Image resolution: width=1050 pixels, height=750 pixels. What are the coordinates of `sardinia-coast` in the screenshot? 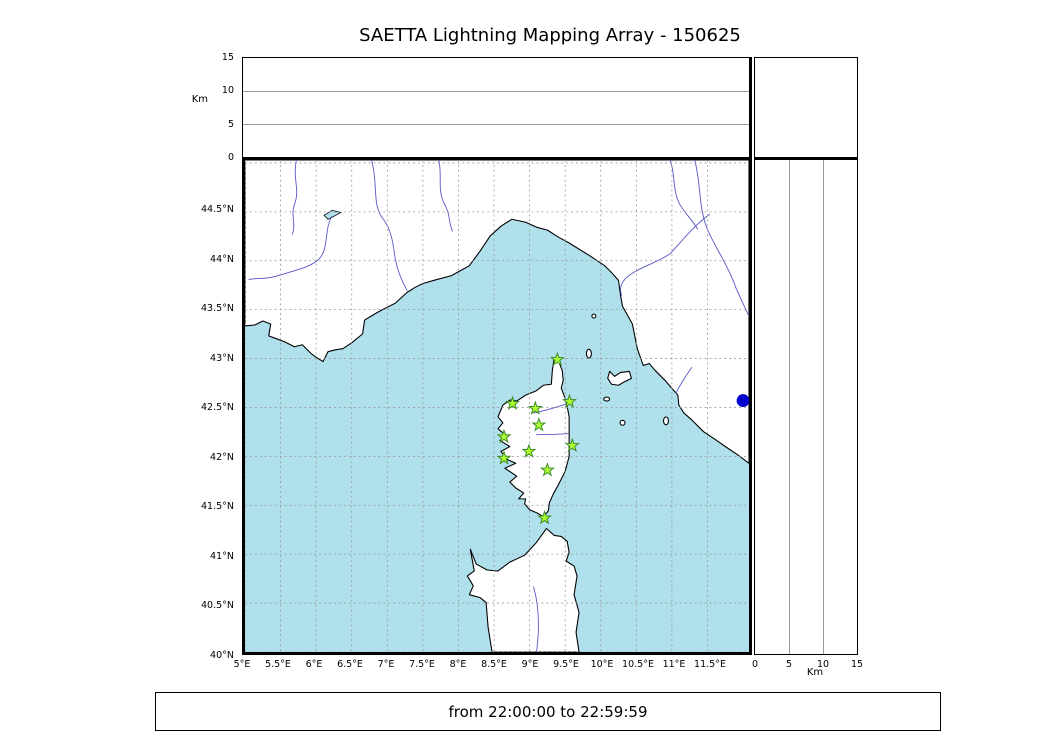 It's located at (523, 589).